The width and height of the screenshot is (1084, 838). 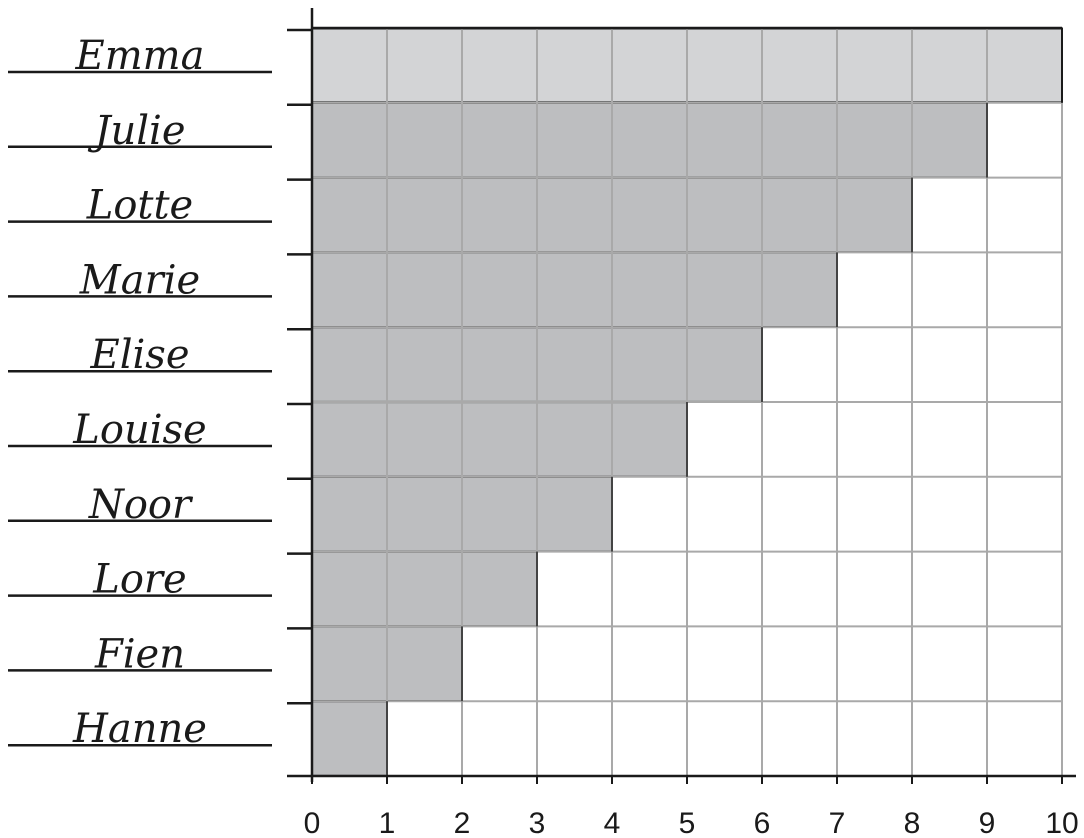 What do you see at coordinates (1061, 822) in the screenshot?
I see `x-tick-label-10: 10` at bounding box center [1061, 822].